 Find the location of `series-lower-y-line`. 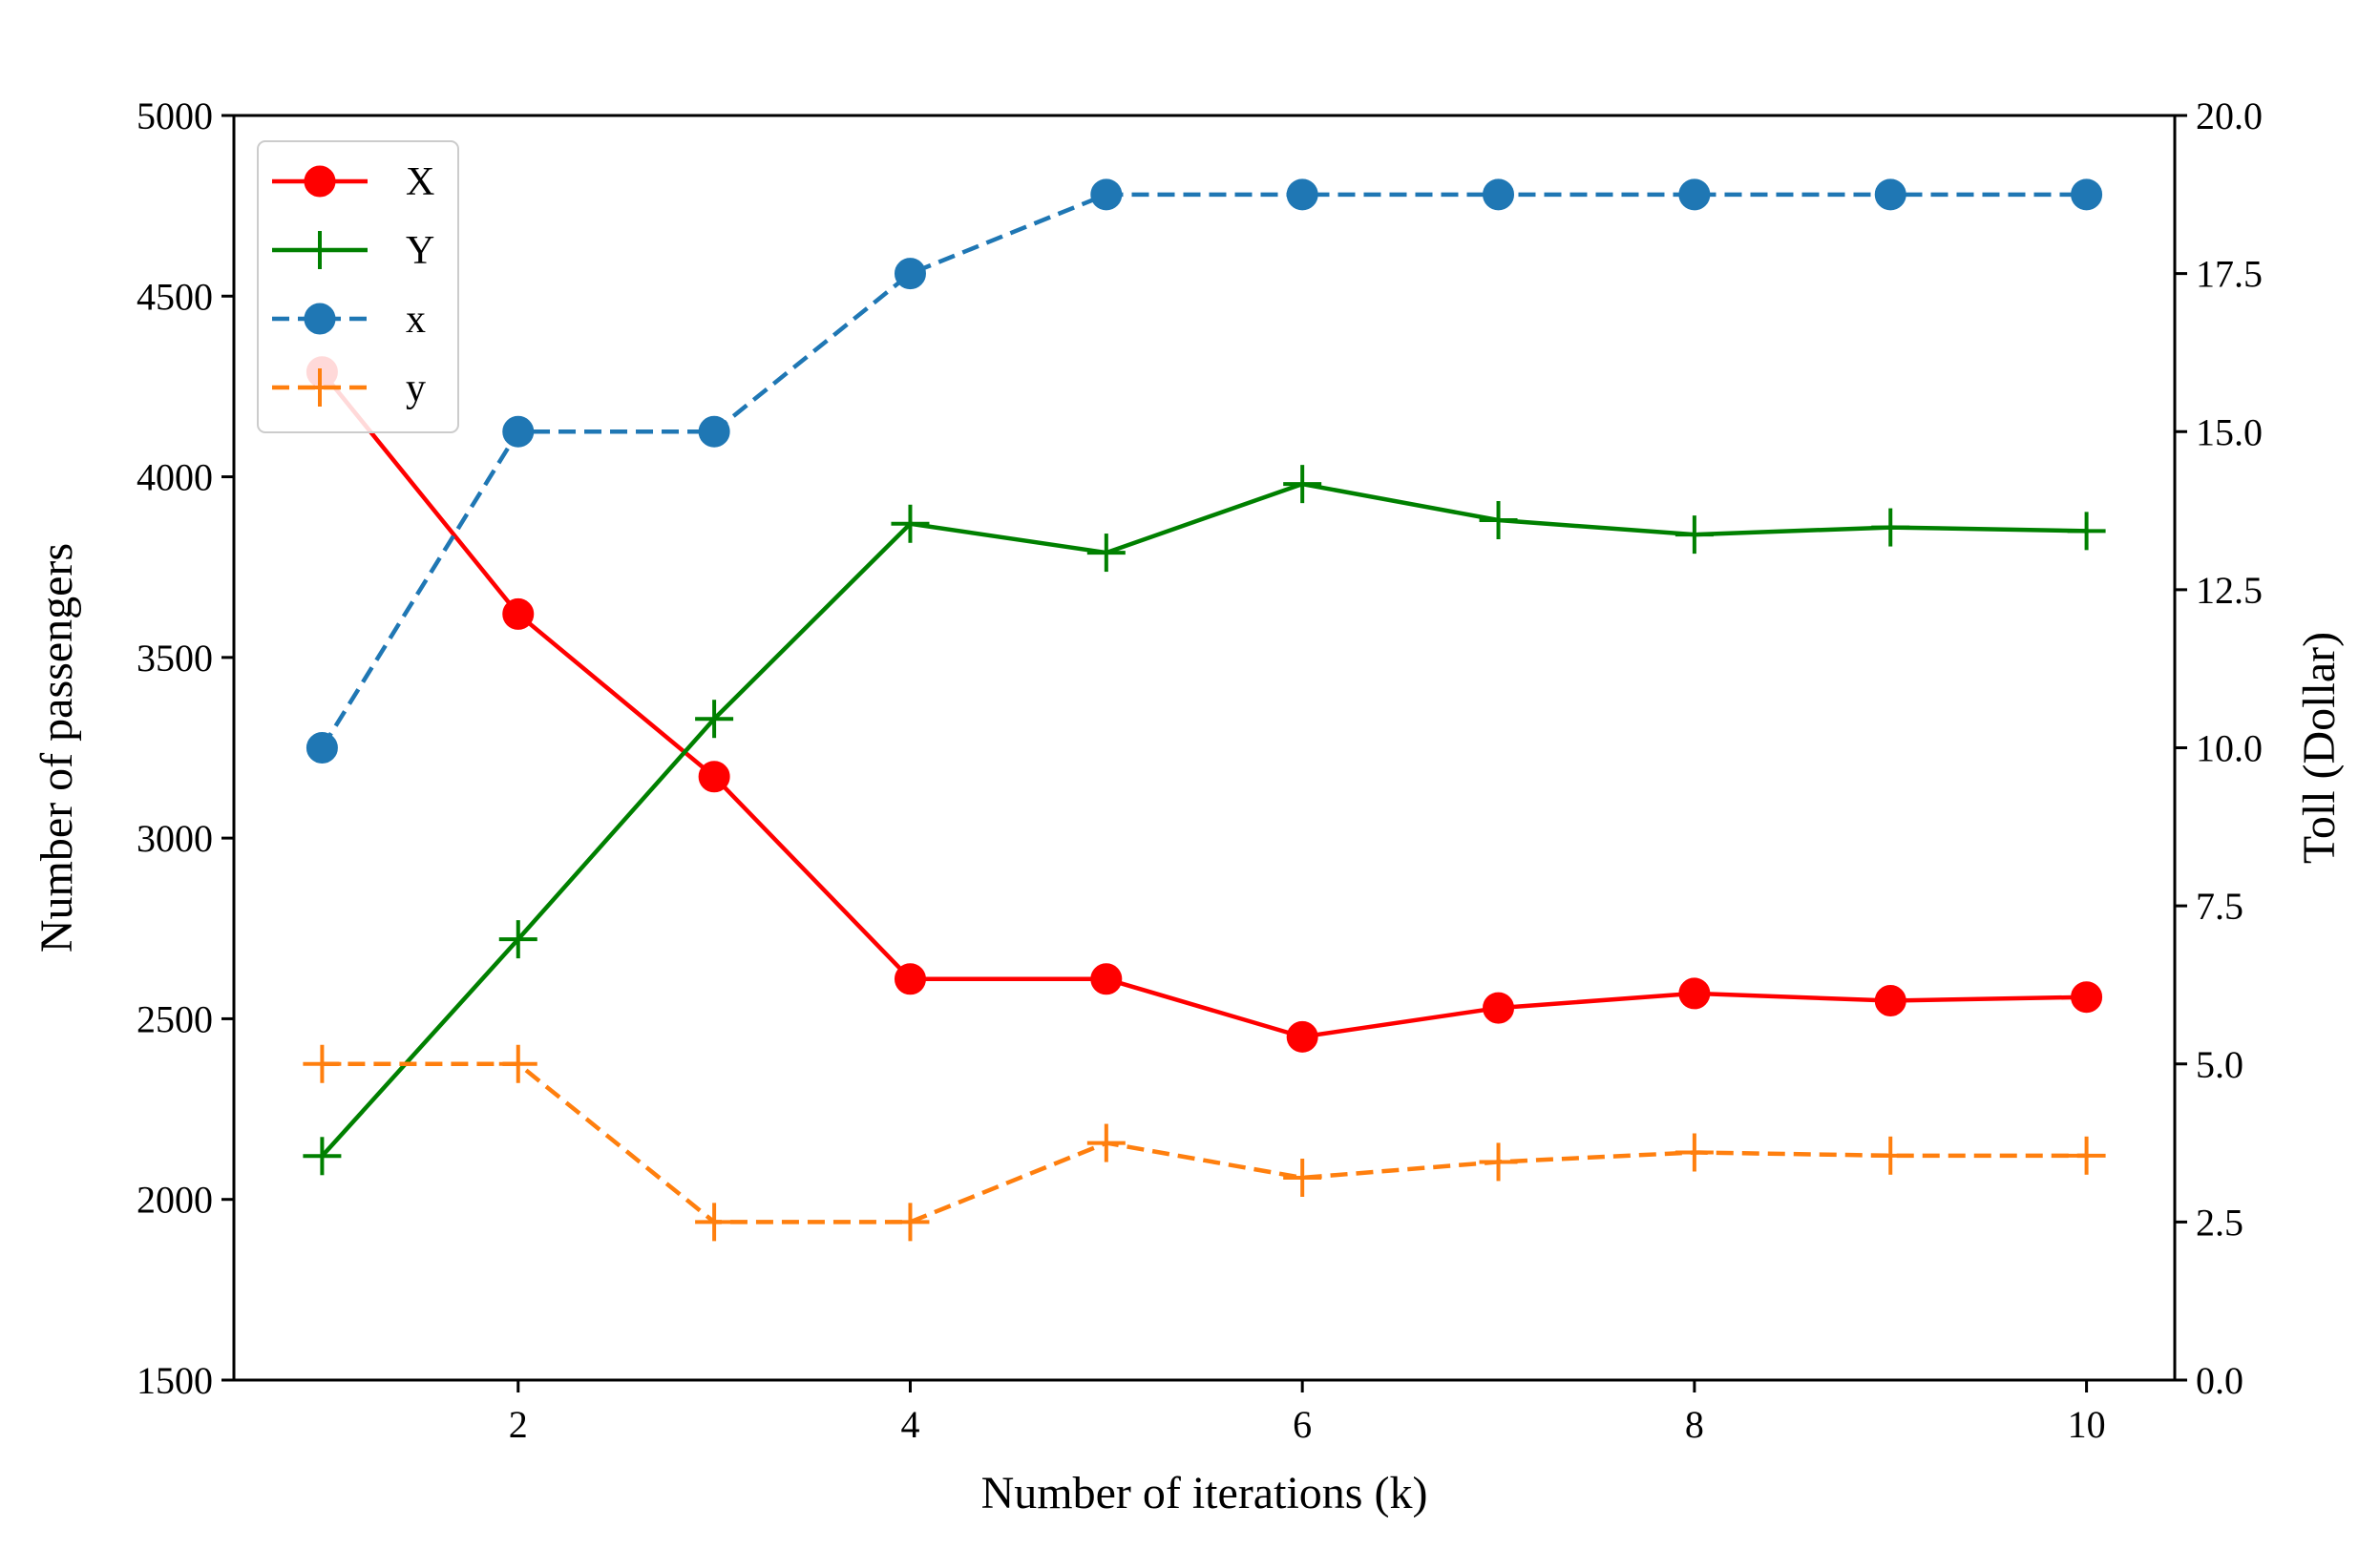

series-lower-y-line is located at coordinates (1204, 1143).